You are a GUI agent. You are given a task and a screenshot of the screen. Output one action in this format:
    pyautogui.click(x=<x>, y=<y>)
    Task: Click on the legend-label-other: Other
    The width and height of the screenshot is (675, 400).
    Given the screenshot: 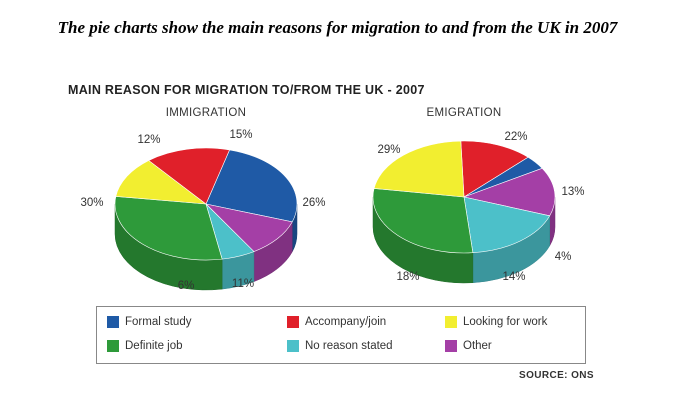 What is the action you would take?
    pyautogui.click(x=477, y=346)
    